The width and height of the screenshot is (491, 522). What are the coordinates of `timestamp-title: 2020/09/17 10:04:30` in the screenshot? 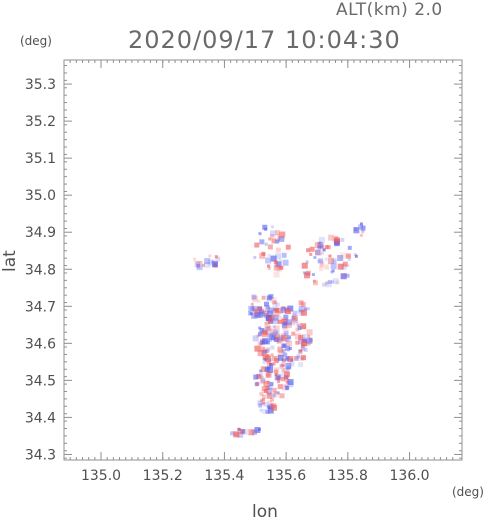 It's located at (264, 40).